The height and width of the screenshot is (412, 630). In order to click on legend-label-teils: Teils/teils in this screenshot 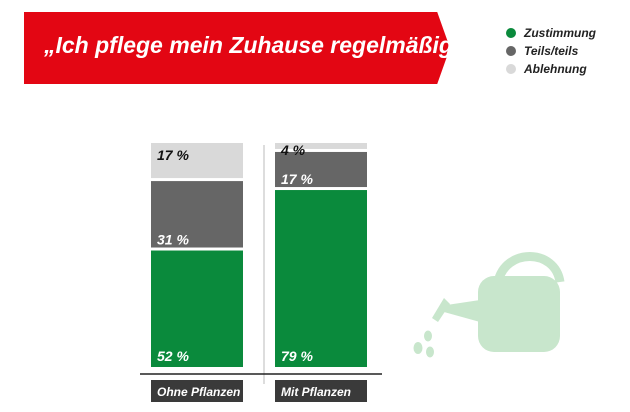, I will do `click(551, 51)`.